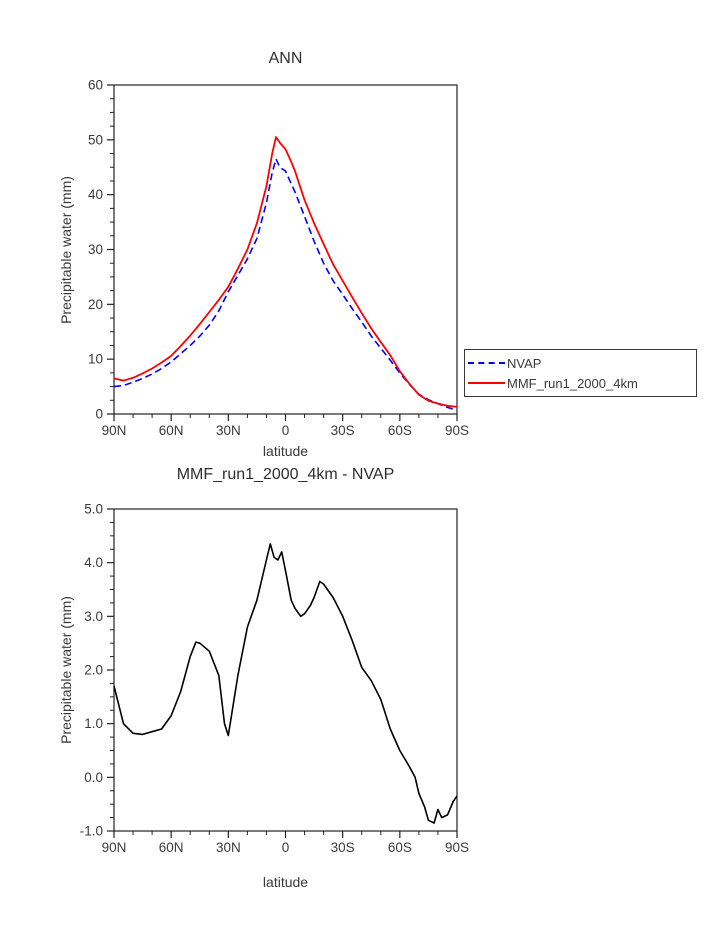 This screenshot has width=723, height=935. Describe the element at coordinates (95, 139) in the screenshot. I see `y-tick-label: 50` at that location.